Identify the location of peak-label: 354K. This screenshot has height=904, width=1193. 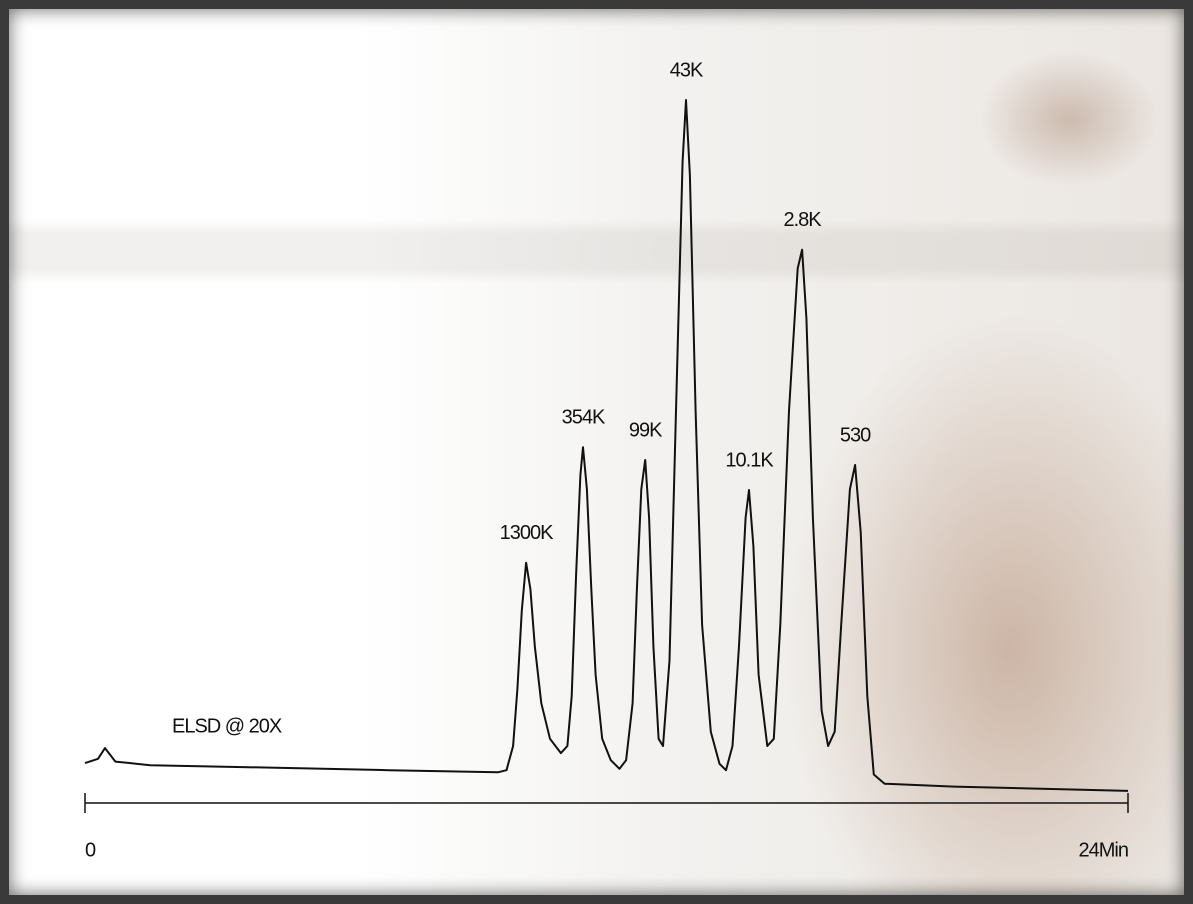
(584, 417).